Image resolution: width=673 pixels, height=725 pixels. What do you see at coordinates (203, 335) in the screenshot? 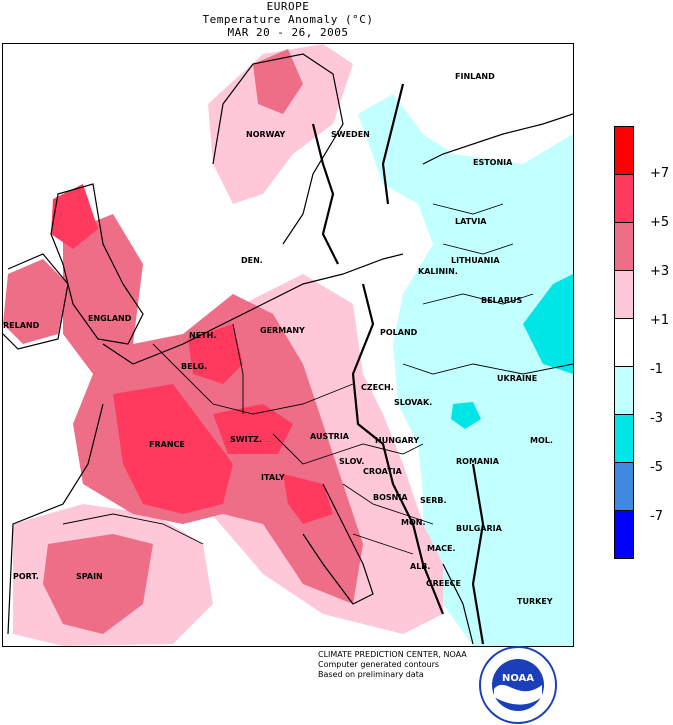
I see `country-label-neth: NETH.` at bounding box center [203, 335].